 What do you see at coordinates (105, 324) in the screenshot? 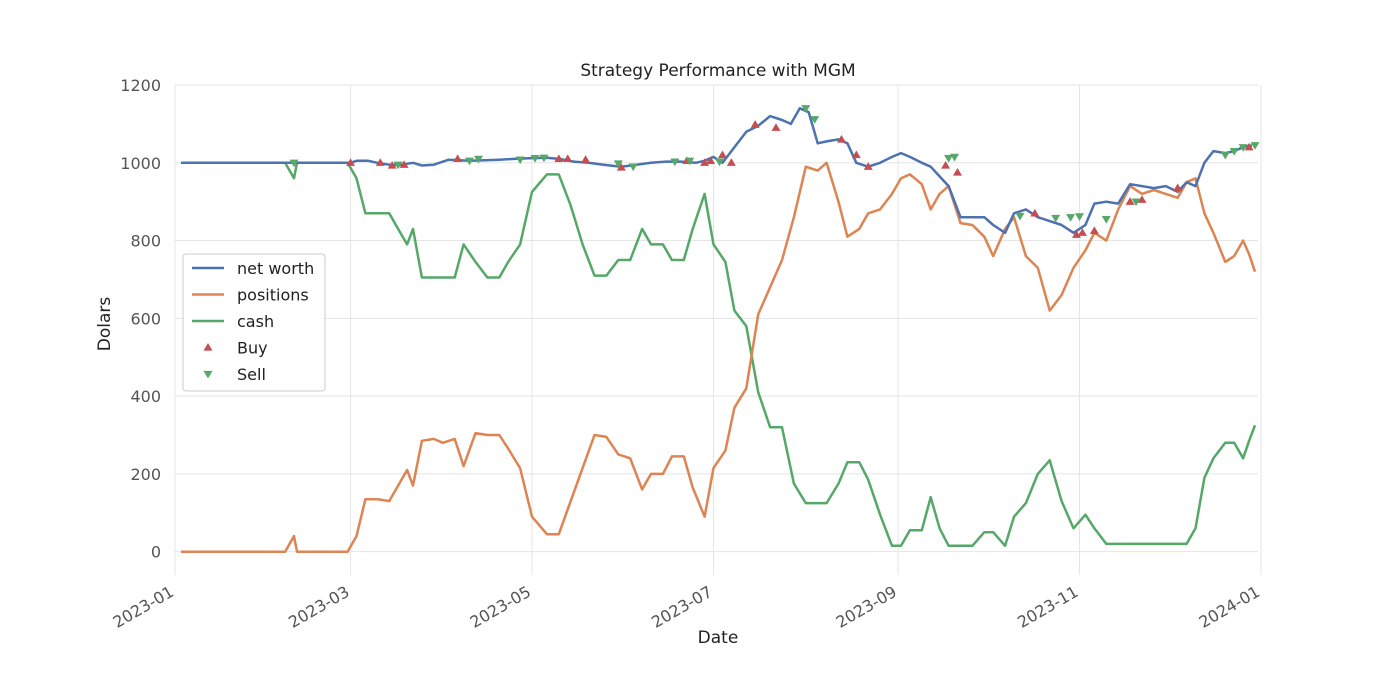
I see `y-axis-label: Dolars` at bounding box center [105, 324].